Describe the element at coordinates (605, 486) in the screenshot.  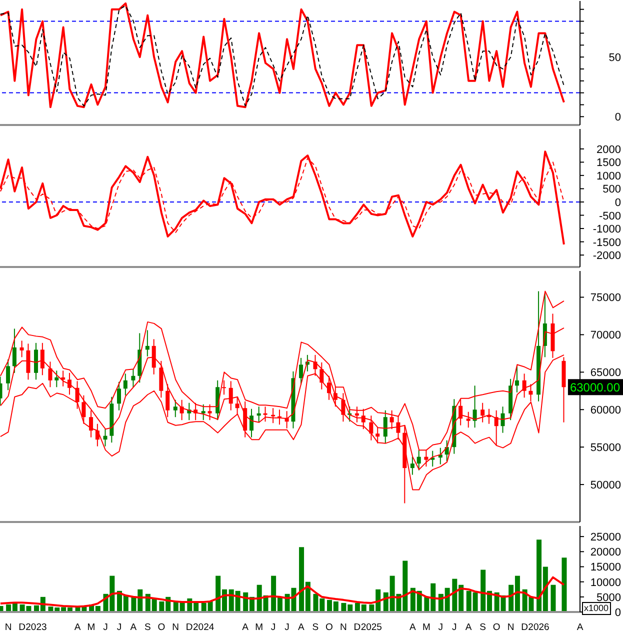
I see `y-tick-label: 50000` at that location.